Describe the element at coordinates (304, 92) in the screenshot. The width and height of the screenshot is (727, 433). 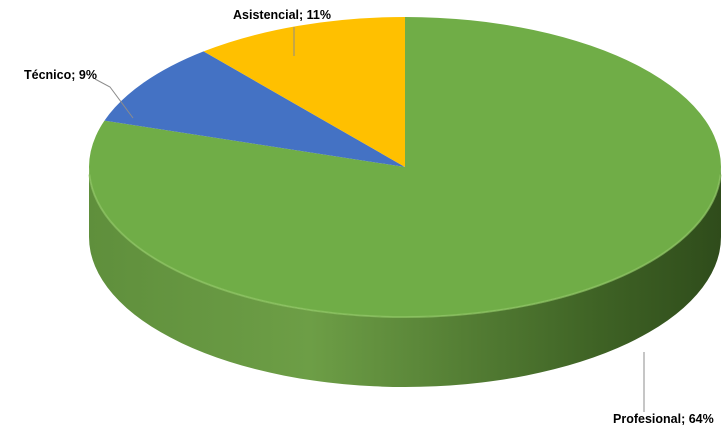
I see `slice-asistencial` at that location.